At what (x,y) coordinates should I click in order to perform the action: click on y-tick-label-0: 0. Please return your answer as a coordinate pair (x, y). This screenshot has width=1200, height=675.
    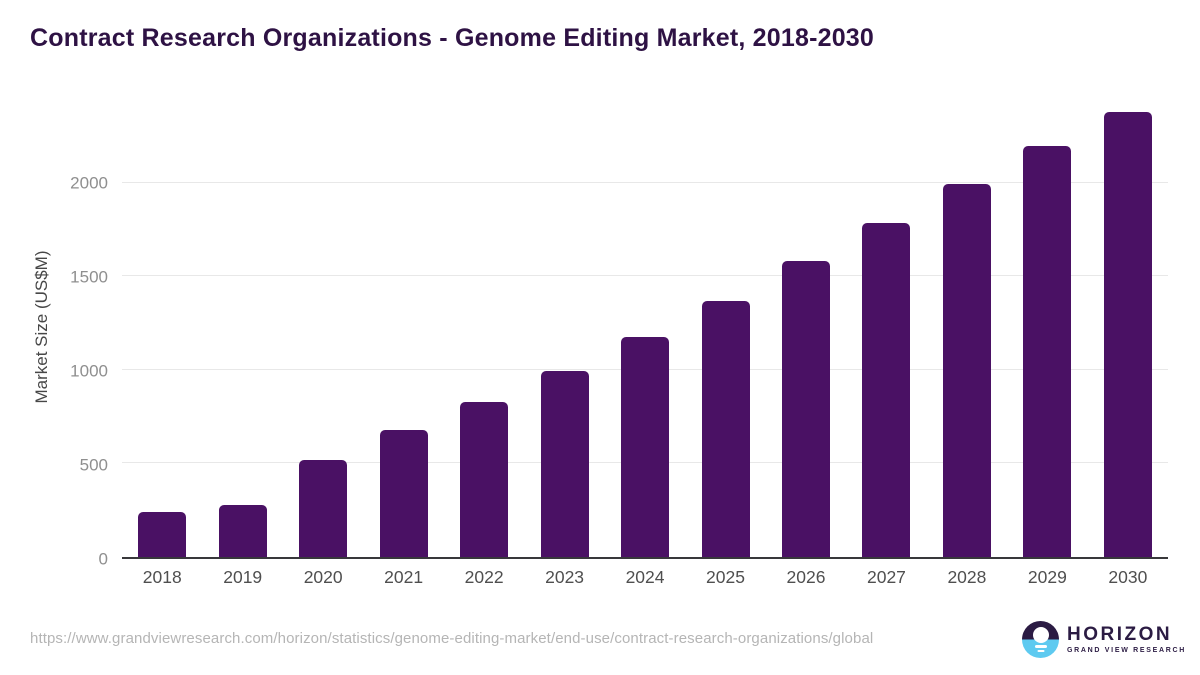
    Looking at the image, I should click on (103, 559).